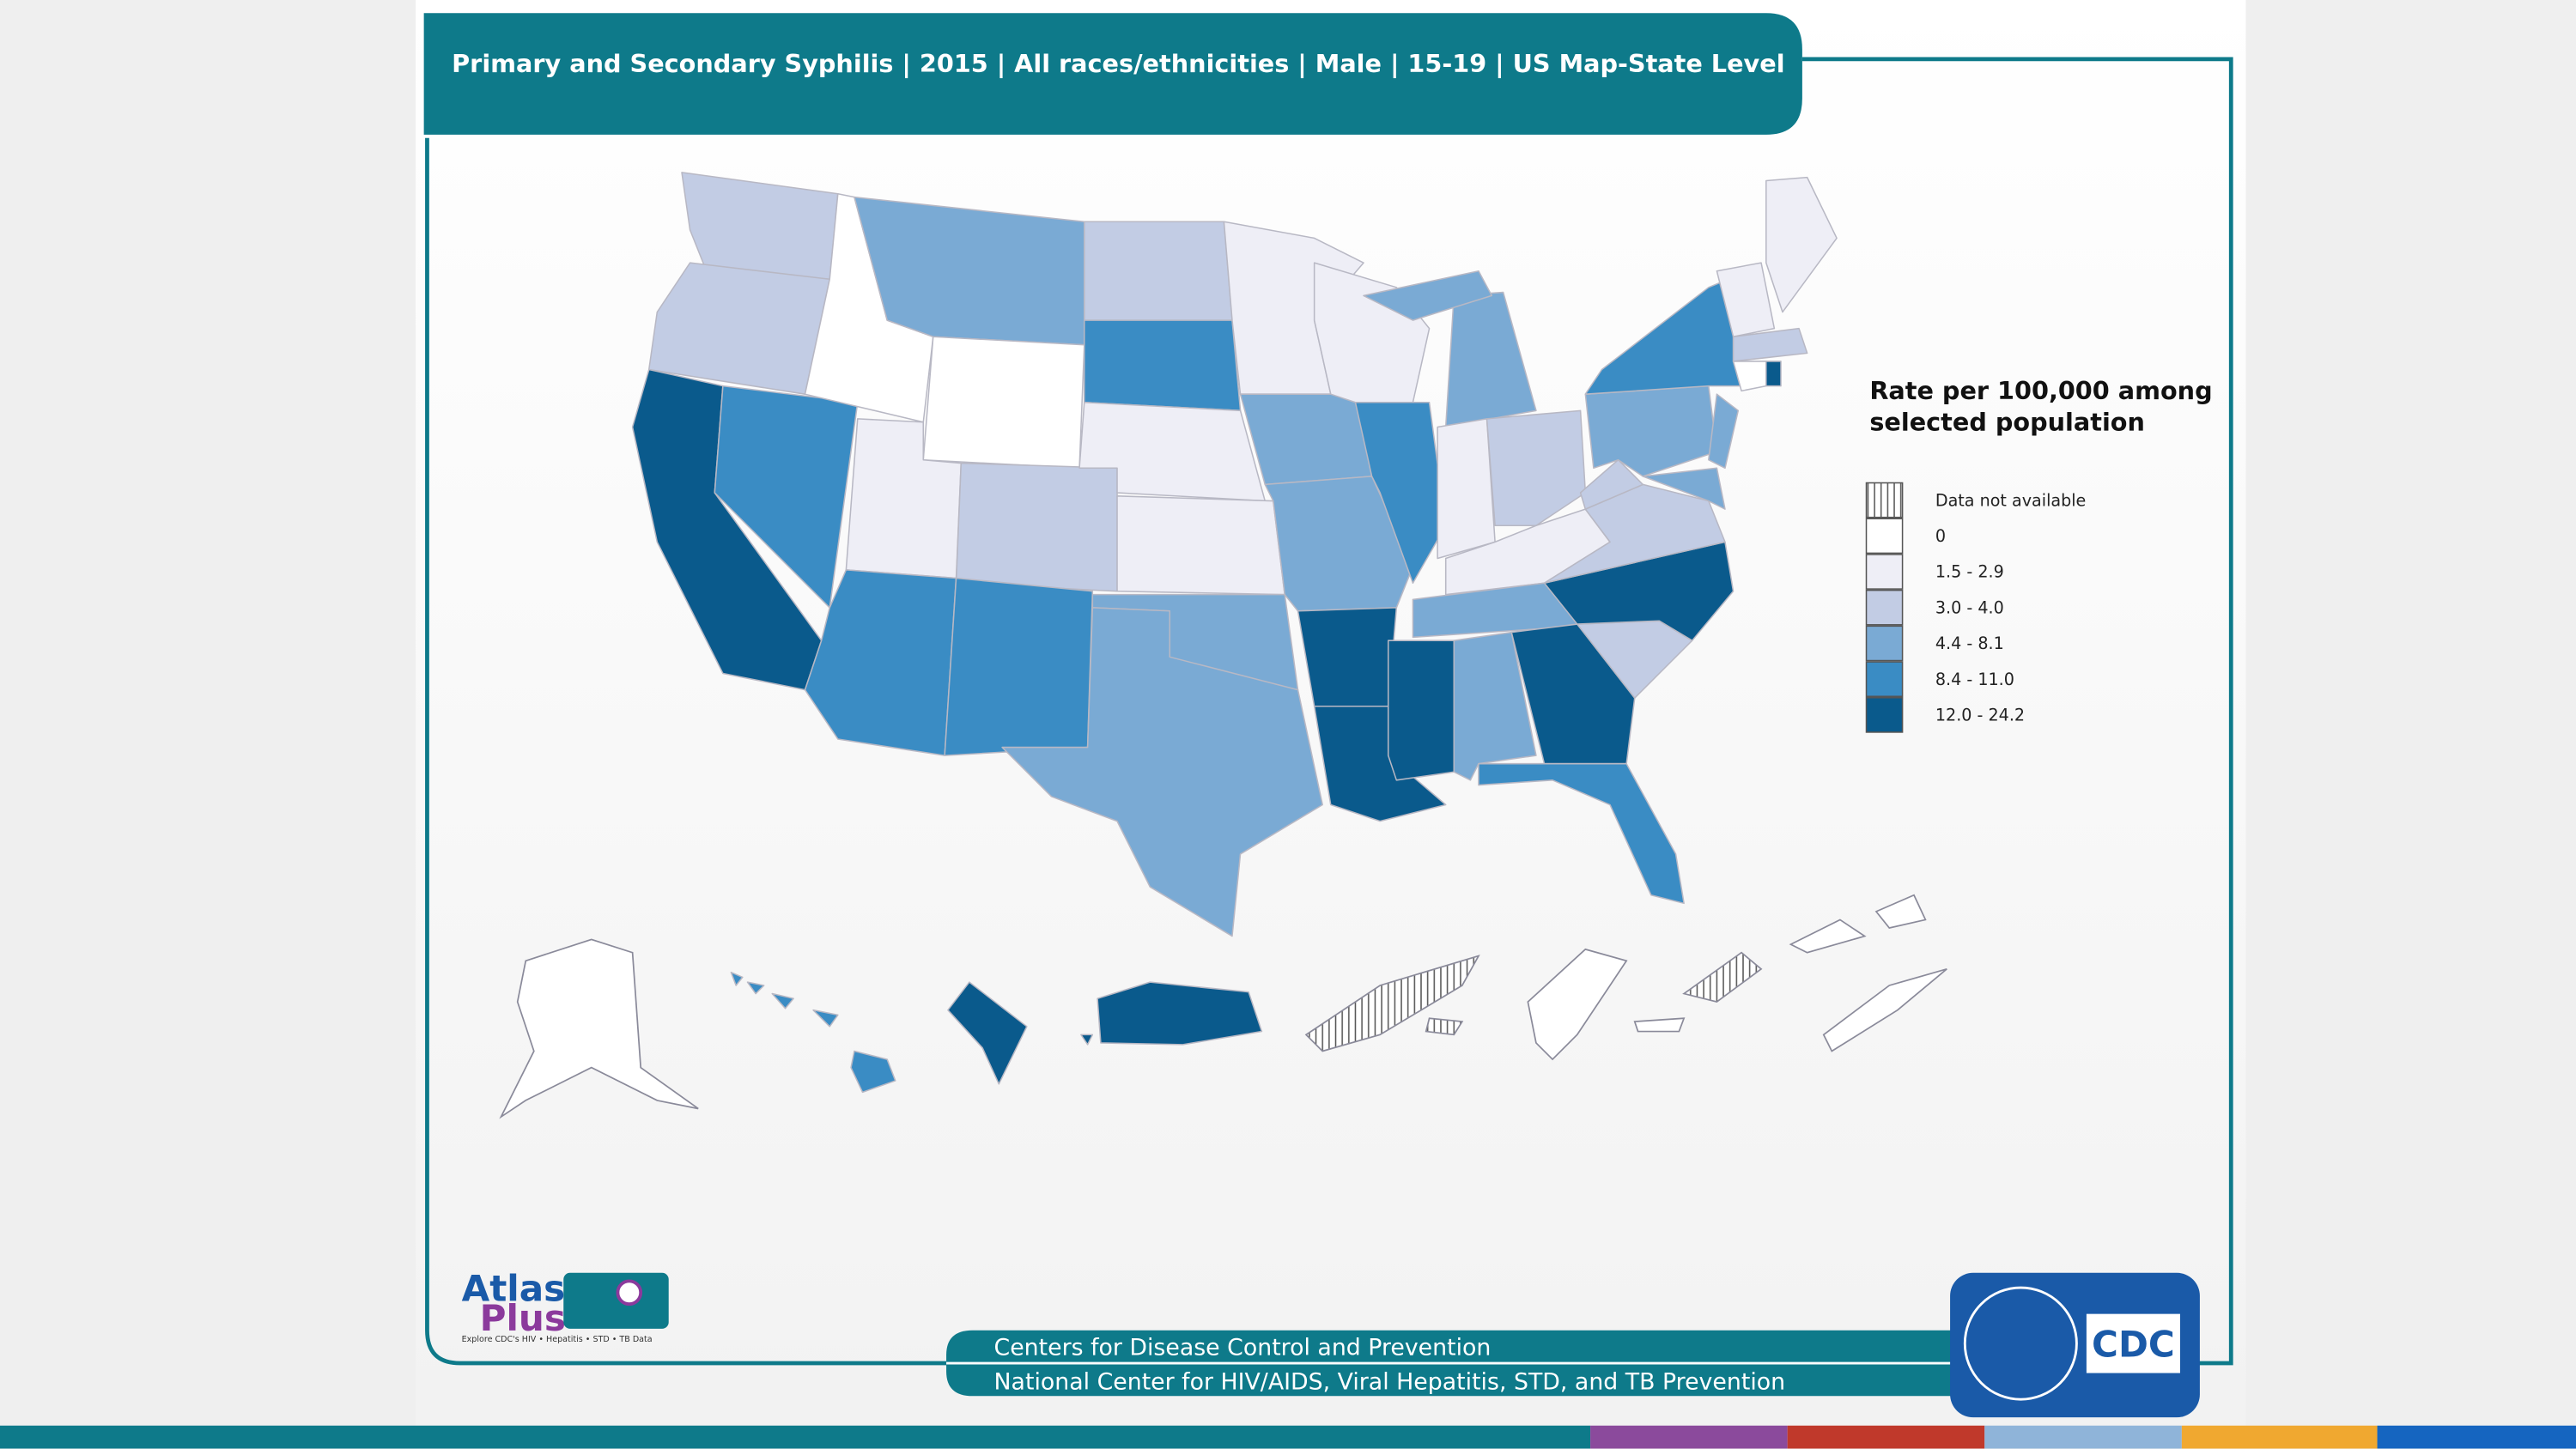 Image resolution: width=2576 pixels, height=1449 pixels. Describe the element at coordinates (1969, 643) in the screenshot. I see `legend-label: 4.4 - 8.1` at that location.